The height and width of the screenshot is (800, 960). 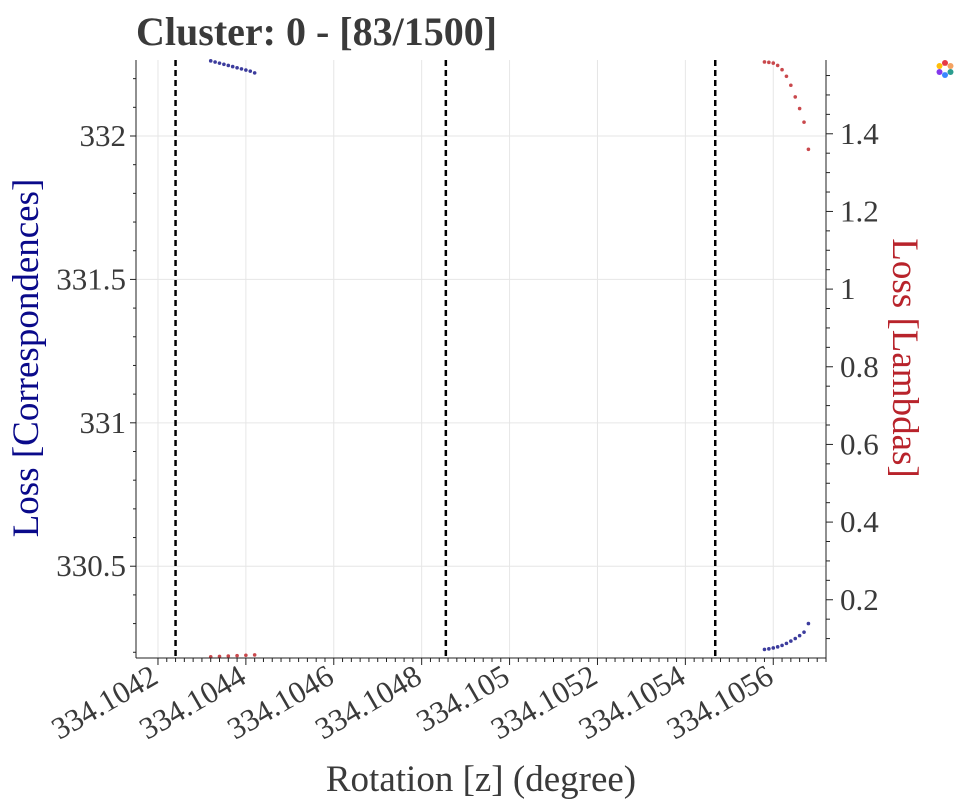 I want to click on y-axis-left-label: Loss [Correspondences], so click(x=26, y=358).